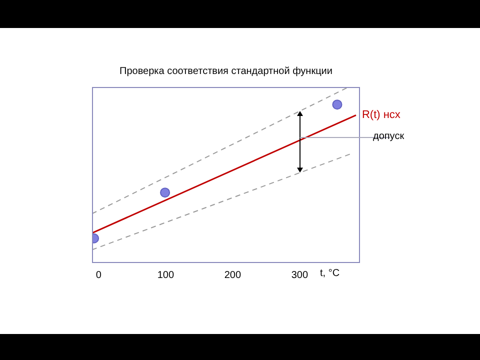 This screenshot has width=480, height=360. Describe the element at coordinates (381, 115) in the screenshot. I see `series-label: R(t) нсх` at that location.